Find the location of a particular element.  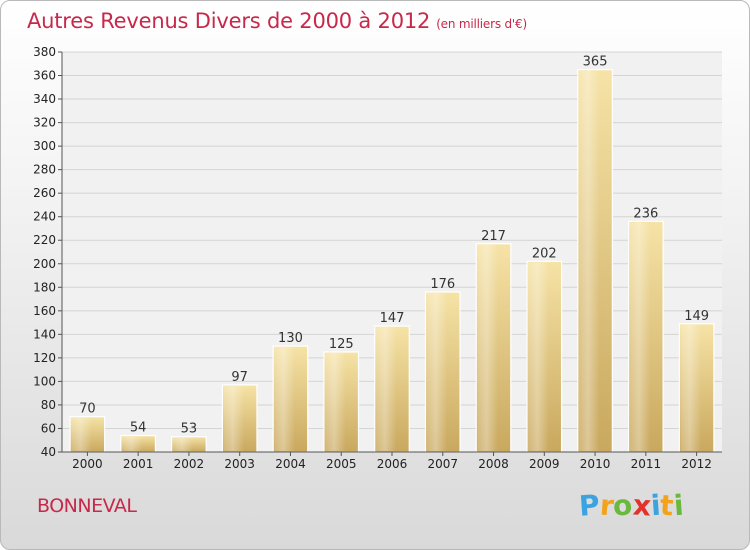

y-tick-label: 140 is located at coordinates (44, 334).